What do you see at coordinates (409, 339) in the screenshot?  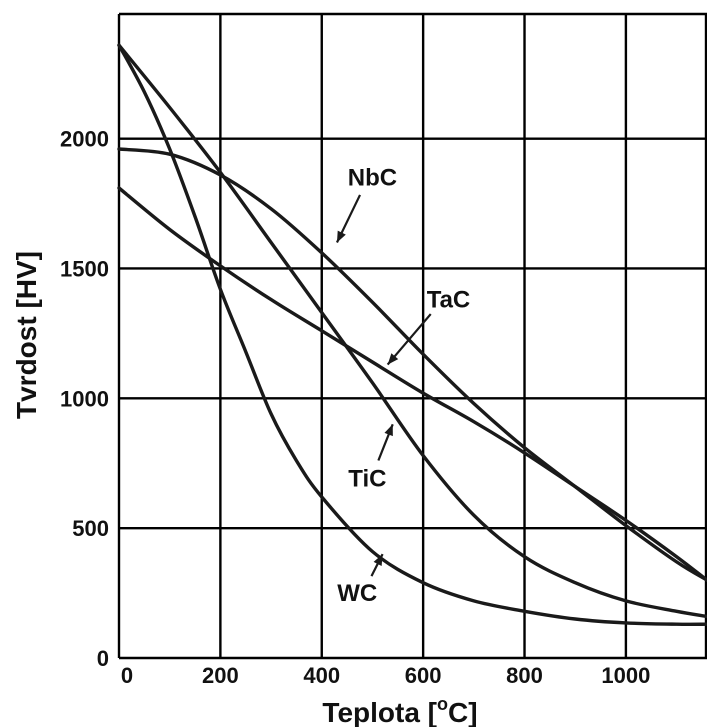 I see `leader-line-tac` at bounding box center [409, 339].